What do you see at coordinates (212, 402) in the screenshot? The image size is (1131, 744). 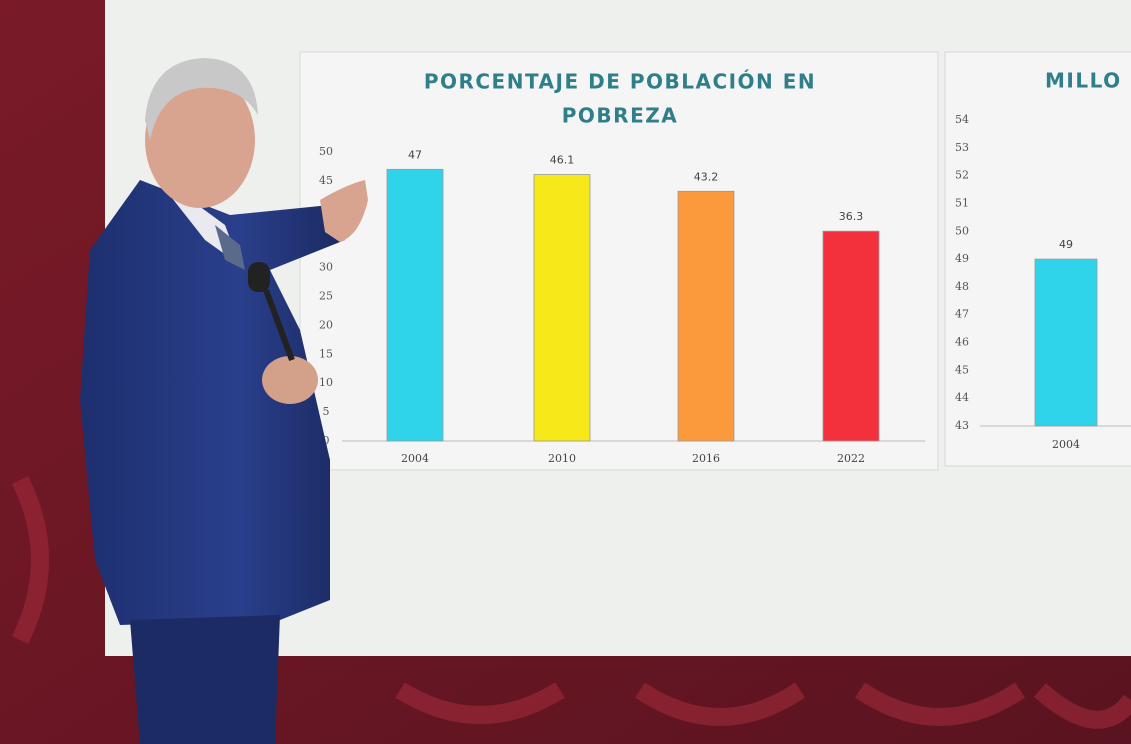 I see `suit-jacket` at bounding box center [212, 402].